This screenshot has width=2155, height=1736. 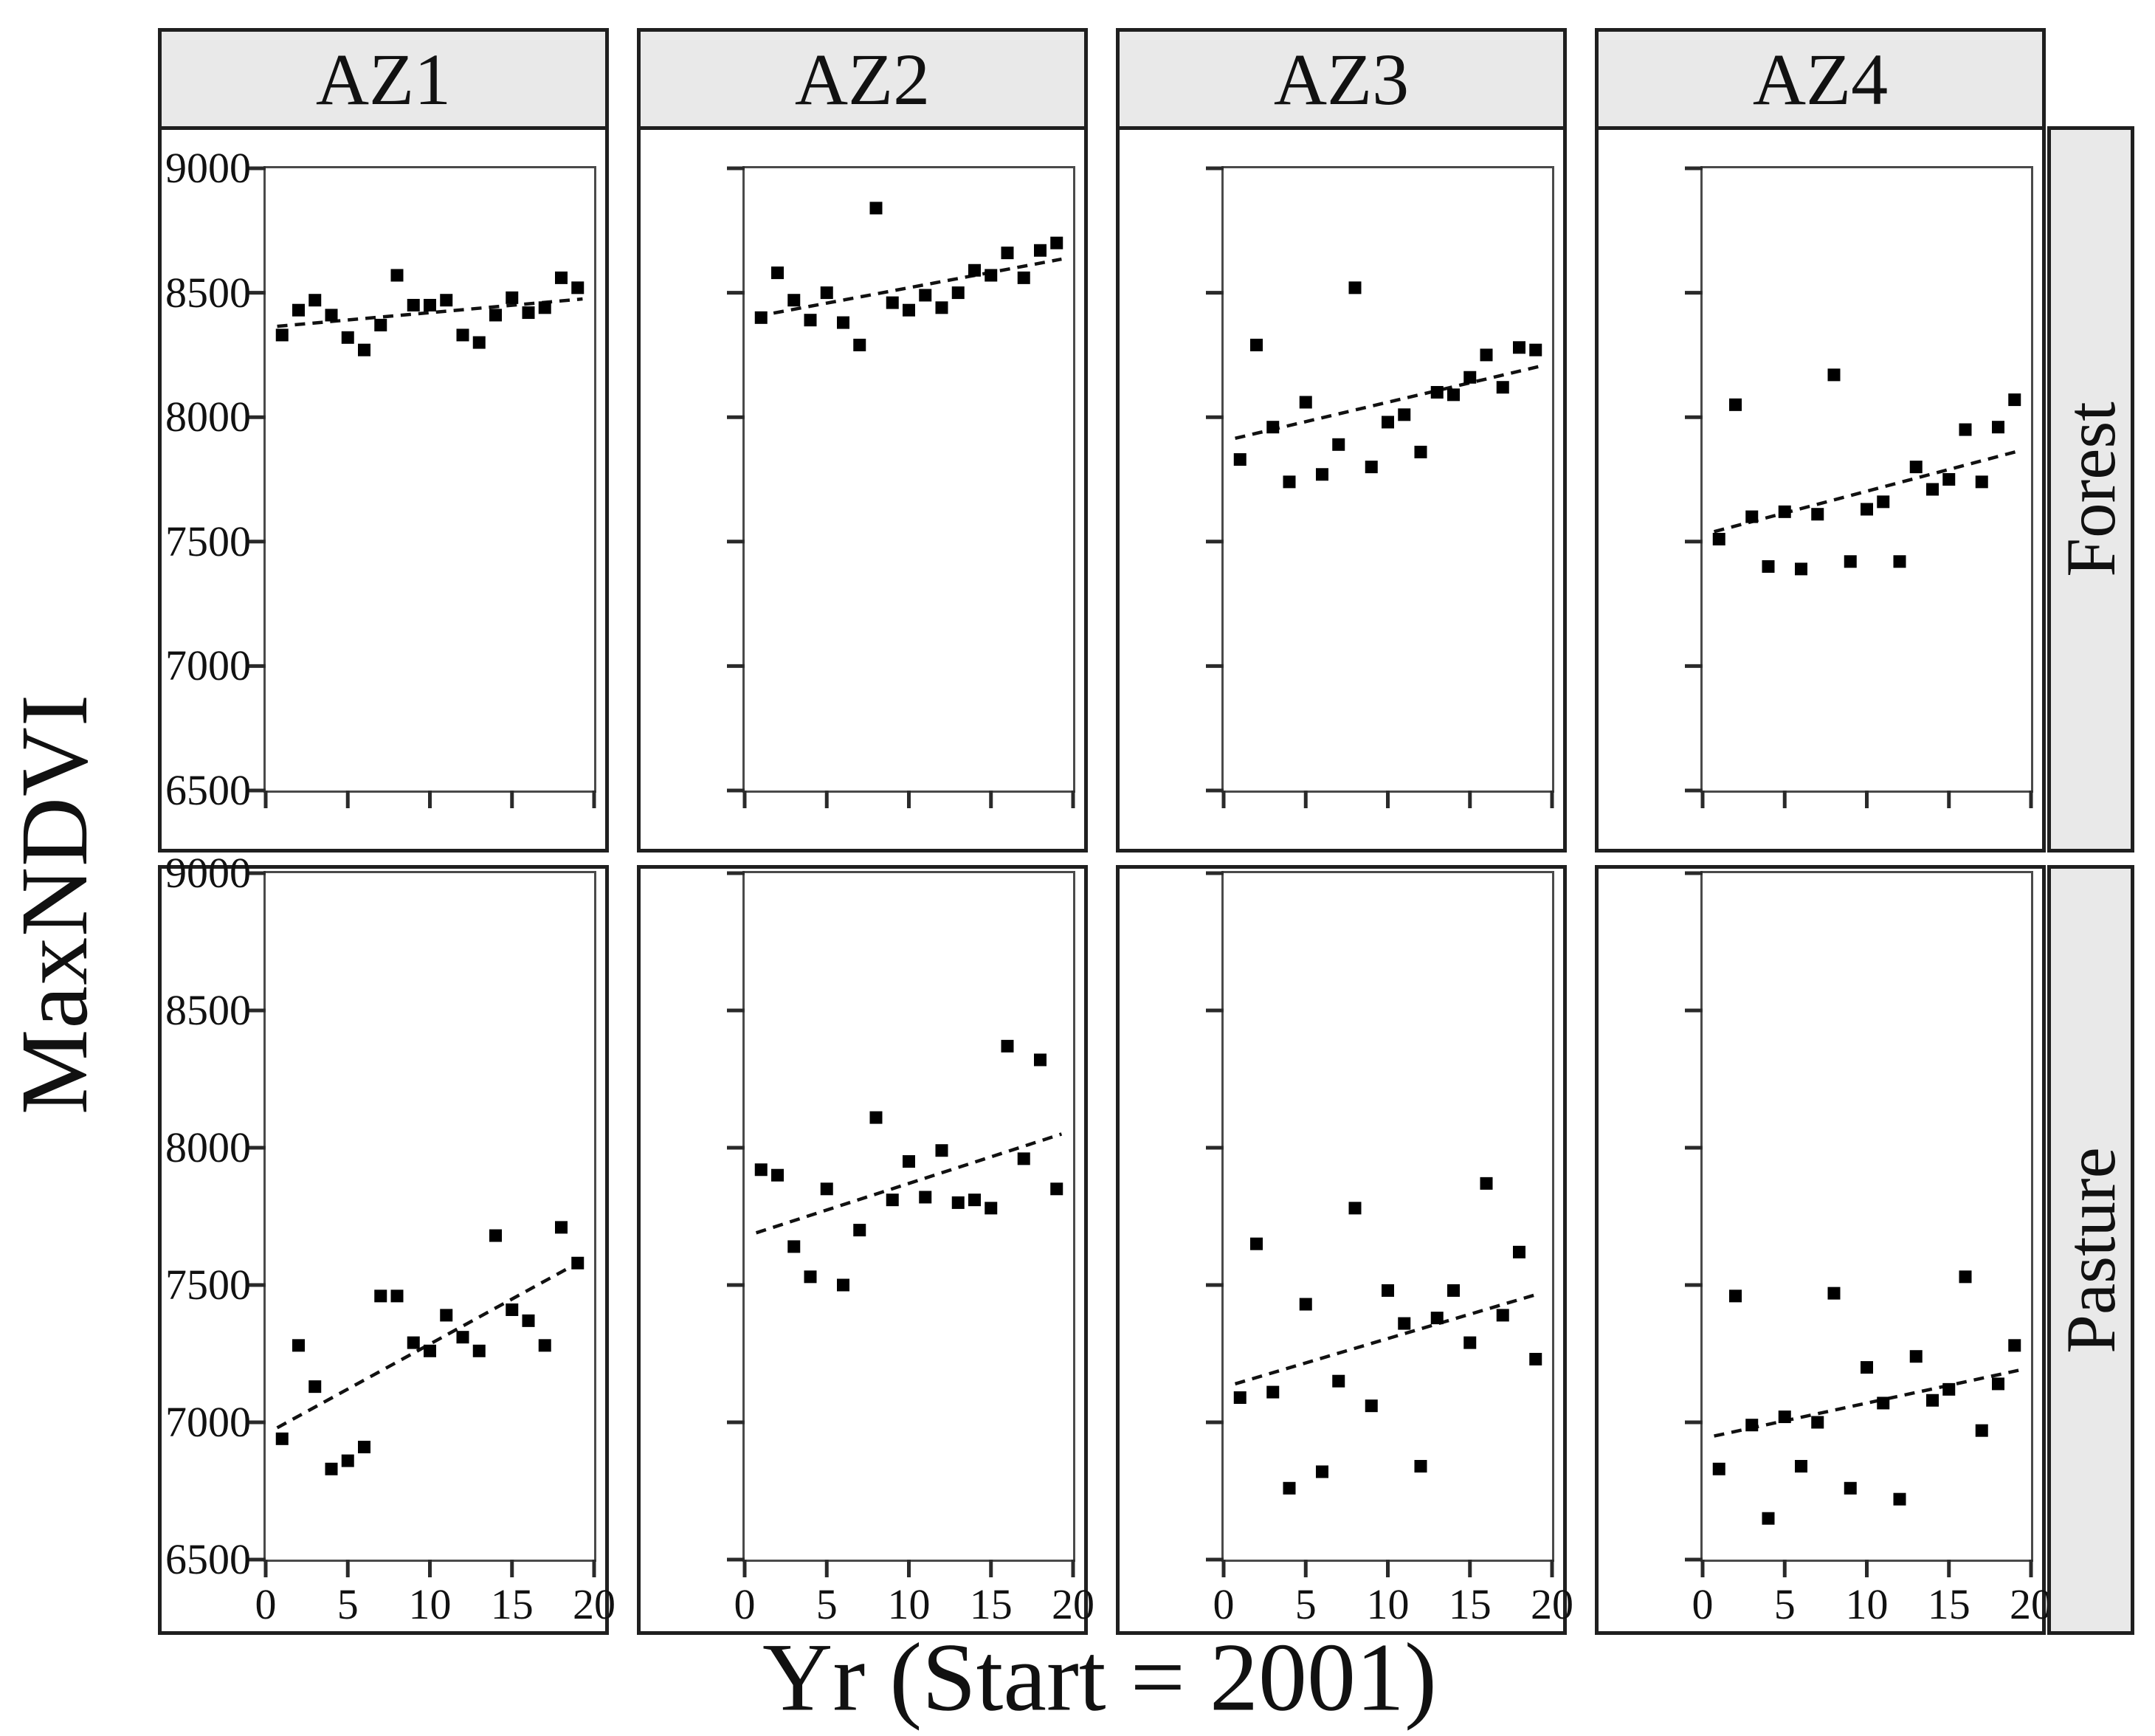 I want to click on plot-frame-az3-pasture: 0 5 10 15 20, so click(x=1390, y=1248).